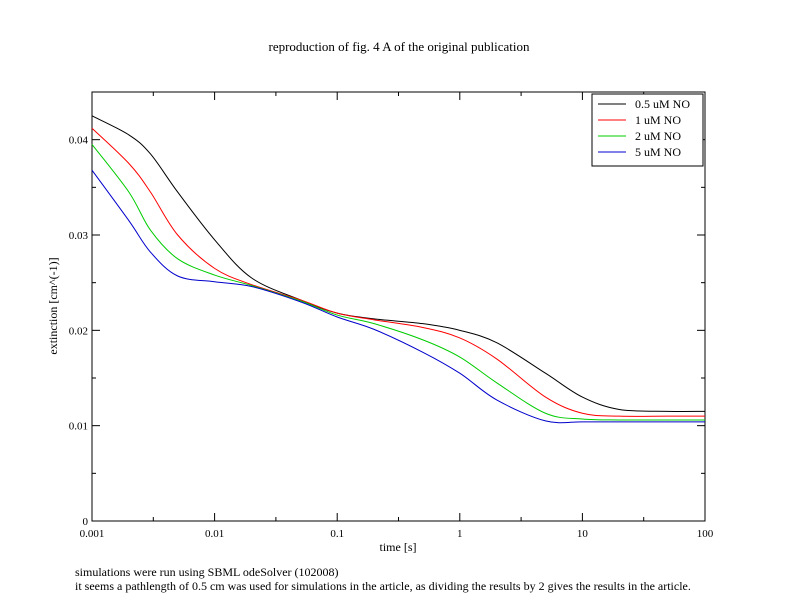 The image size is (792, 612). I want to click on x-tick-label: 1, so click(460, 534).